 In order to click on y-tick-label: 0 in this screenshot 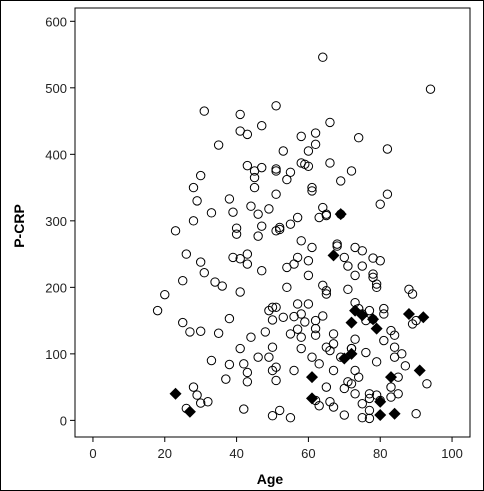, I will do `click(63, 420)`.